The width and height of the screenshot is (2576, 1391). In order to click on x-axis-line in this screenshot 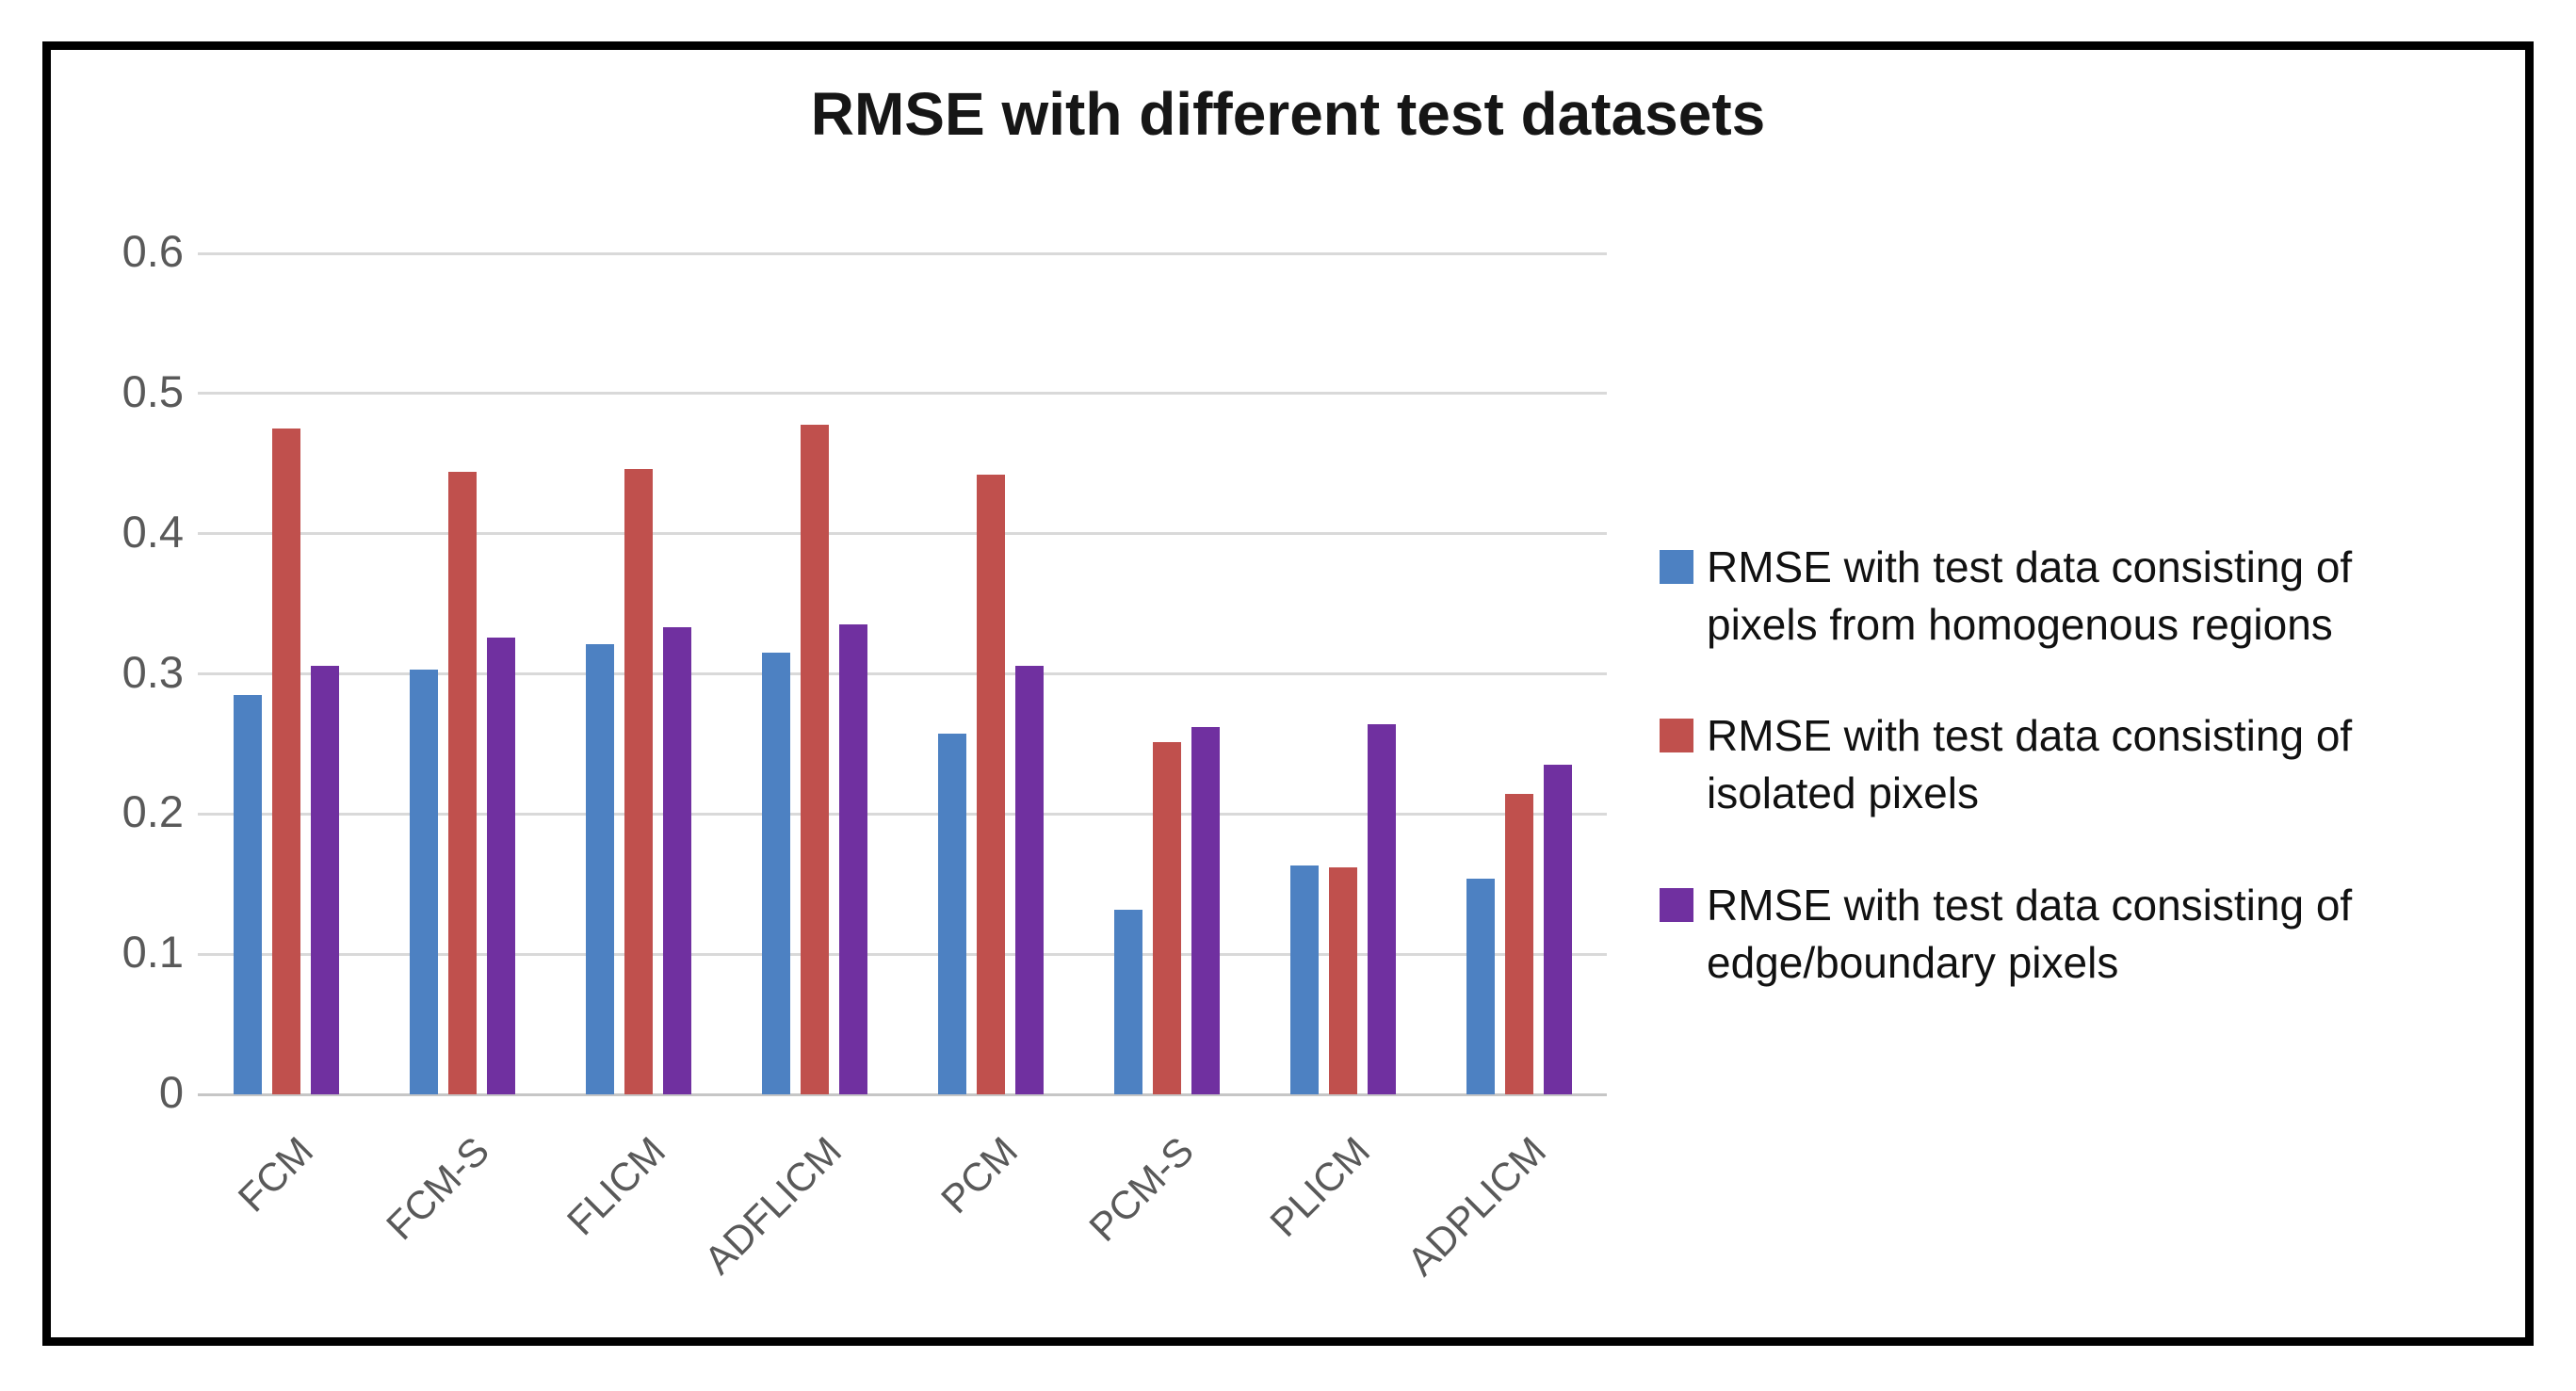, I will do `click(902, 1094)`.